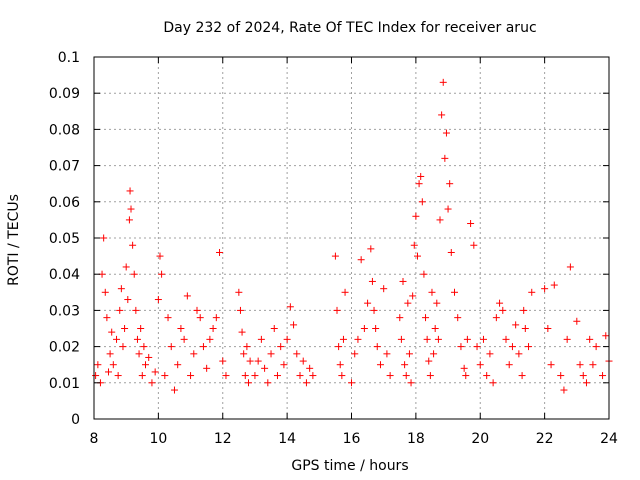  What do you see at coordinates (64, 275) in the screenshot?
I see `y-tick-label: 0.04` at bounding box center [64, 275].